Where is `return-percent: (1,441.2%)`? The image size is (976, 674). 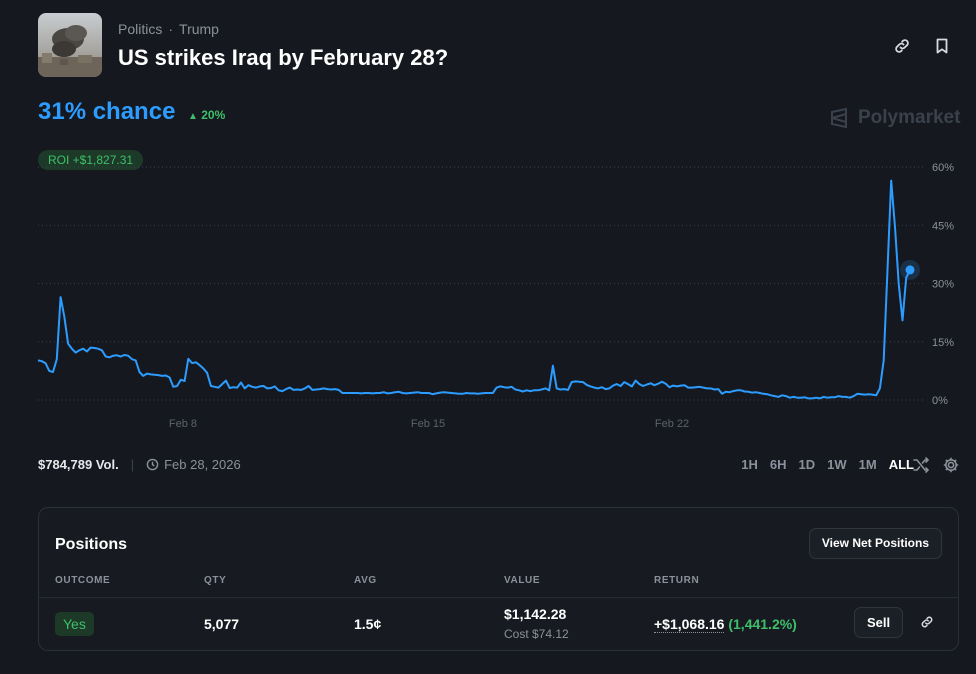
return-percent: (1,441.2%) is located at coordinates (762, 624).